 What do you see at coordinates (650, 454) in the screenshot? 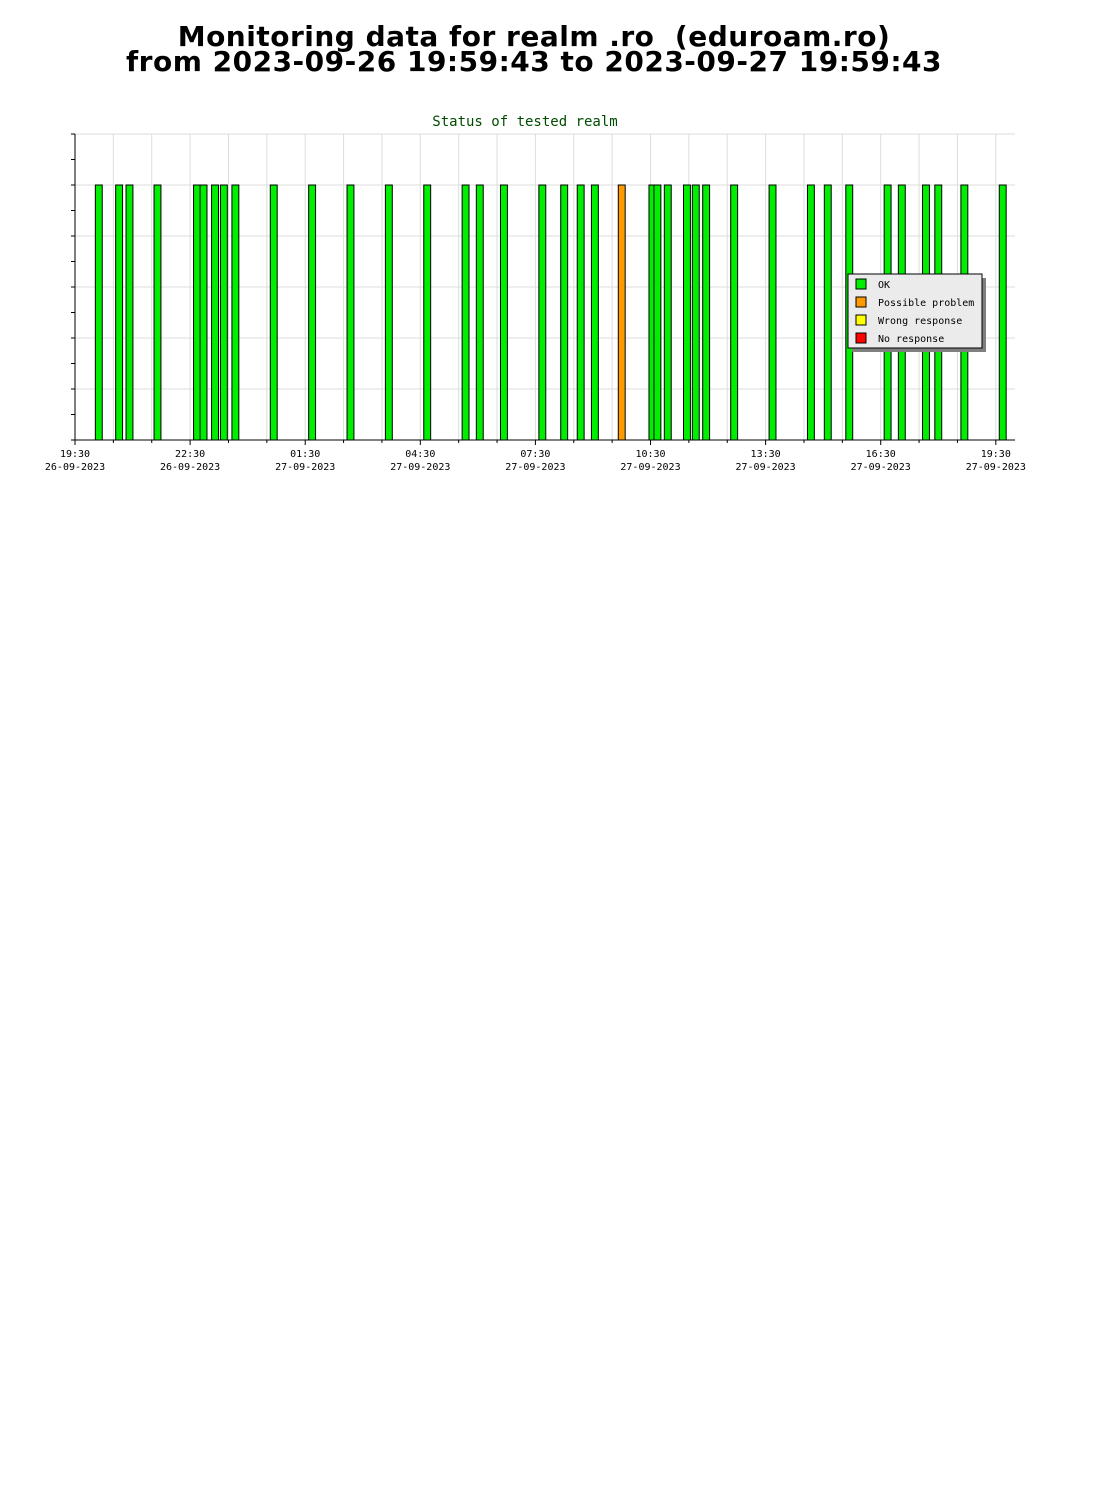
I see `x-tick-label-time: 10:30` at bounding box center [650, 454].